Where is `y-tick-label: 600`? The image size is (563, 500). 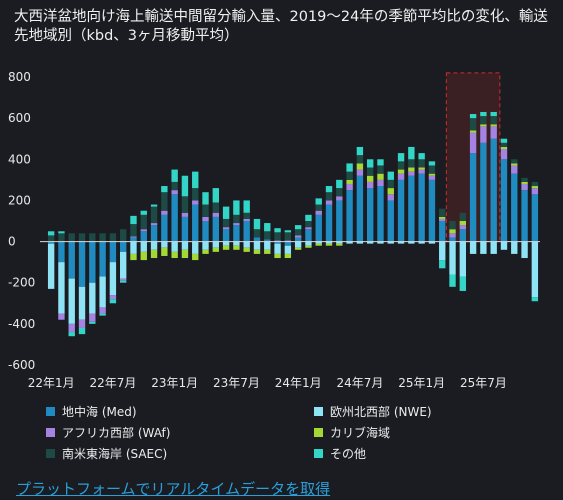 y-tick-label: 600 is located at coordinates (19, 118).